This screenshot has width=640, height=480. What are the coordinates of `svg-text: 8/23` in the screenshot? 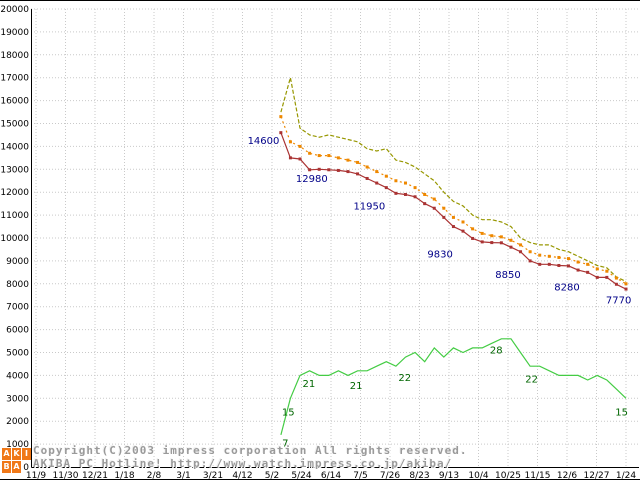 It's located at (419, 475).